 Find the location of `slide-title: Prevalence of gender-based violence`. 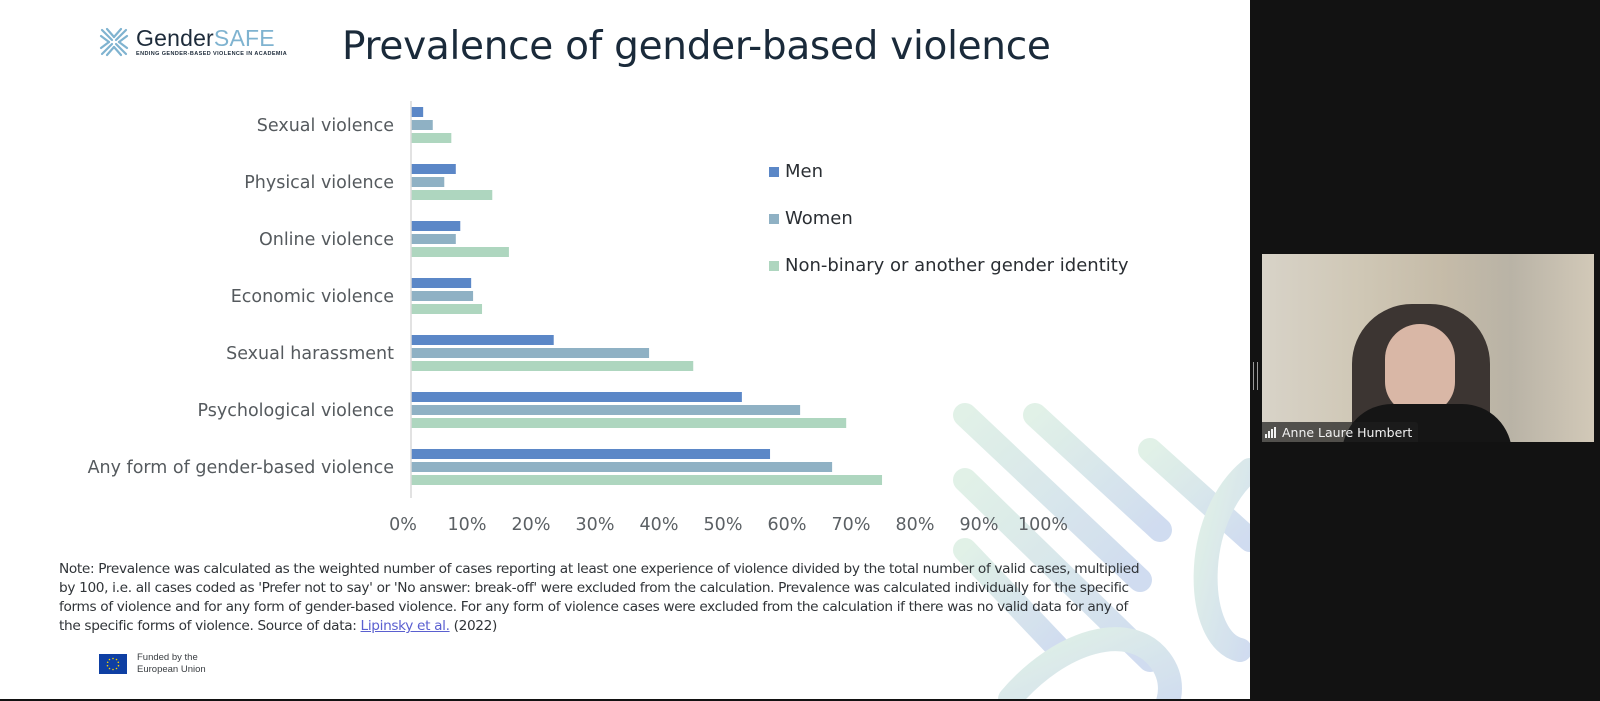

slide-title: Prevalence of gender-based violence is located at coordinates (696, 46).